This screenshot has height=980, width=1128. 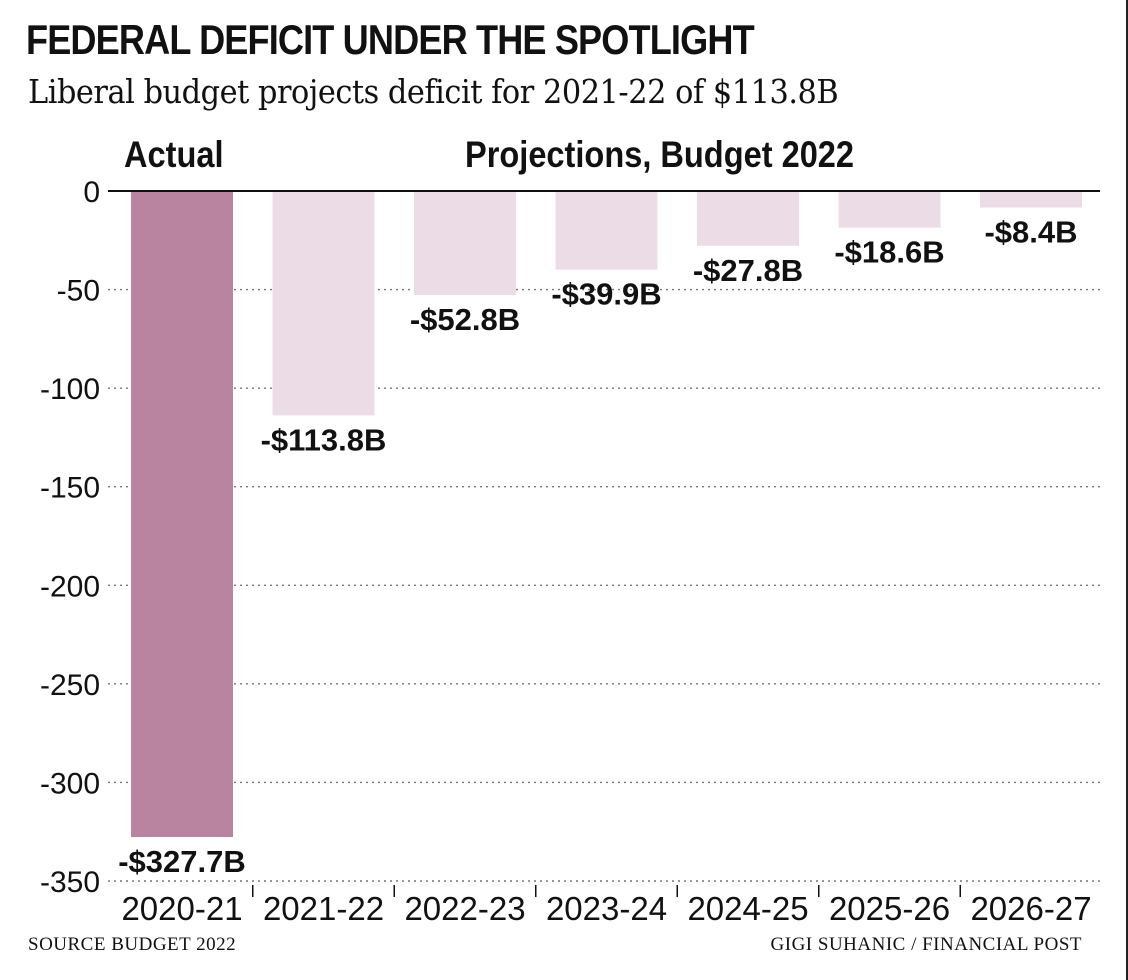 I want to click on y-tick-label: -200, so click(x=70, y=586).